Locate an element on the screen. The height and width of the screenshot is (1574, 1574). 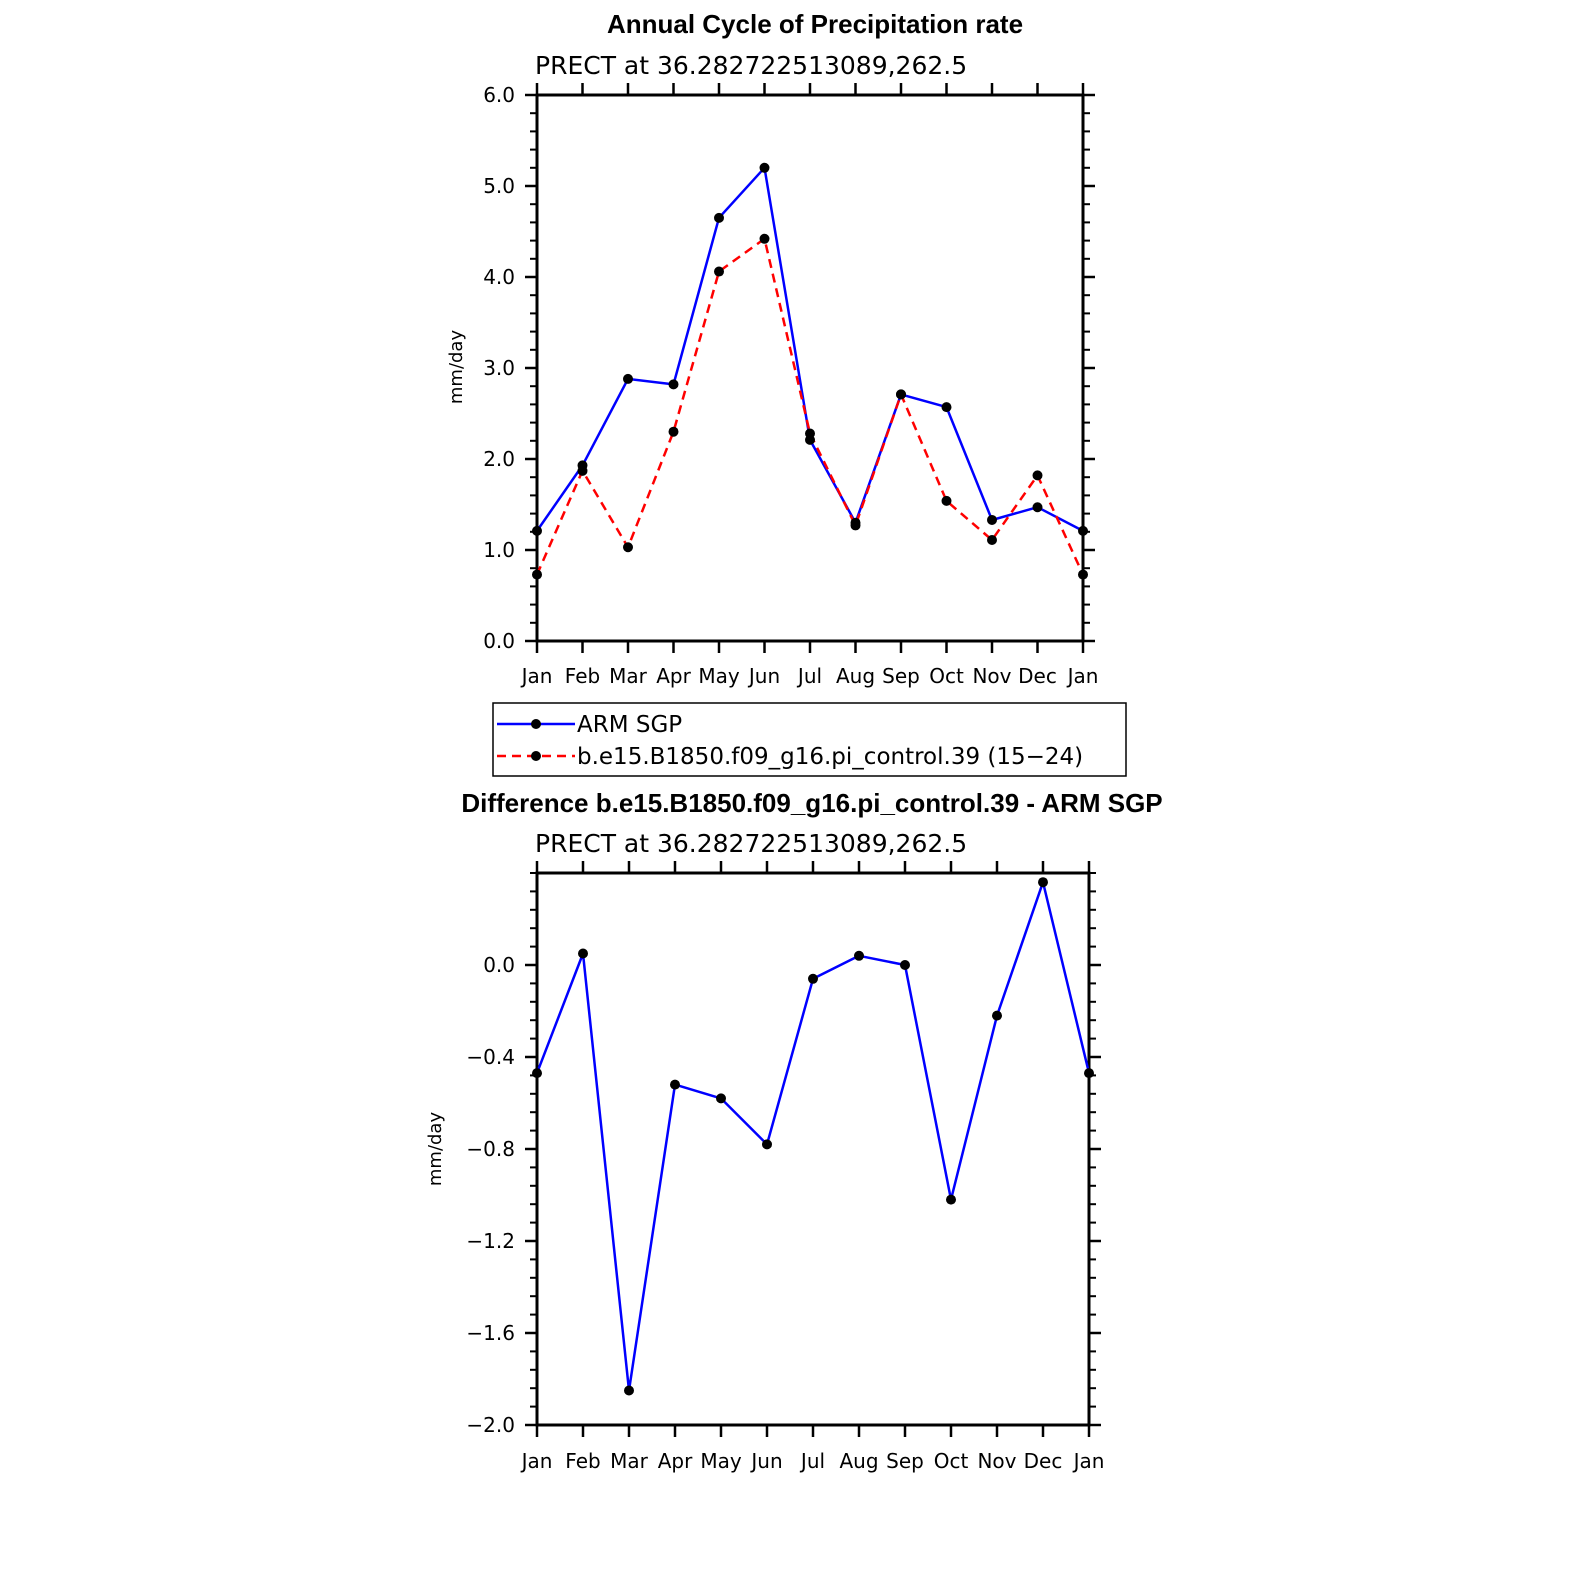
y-tick-label: −0.8 is located at coordinates (490, 1149).